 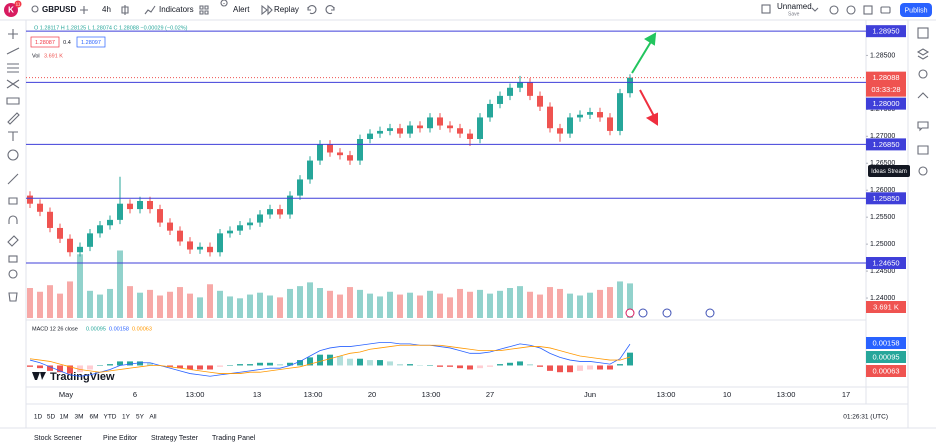 What do you see at coordinates (286, 9) in the screenshot?
I see `replay-button: Replay` at bounding box center [286, 9].